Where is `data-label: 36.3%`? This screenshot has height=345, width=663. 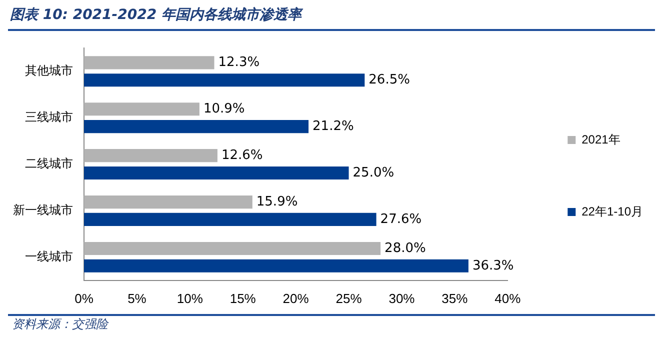
data-label: 36.3% is located at coordinates (493, 266).